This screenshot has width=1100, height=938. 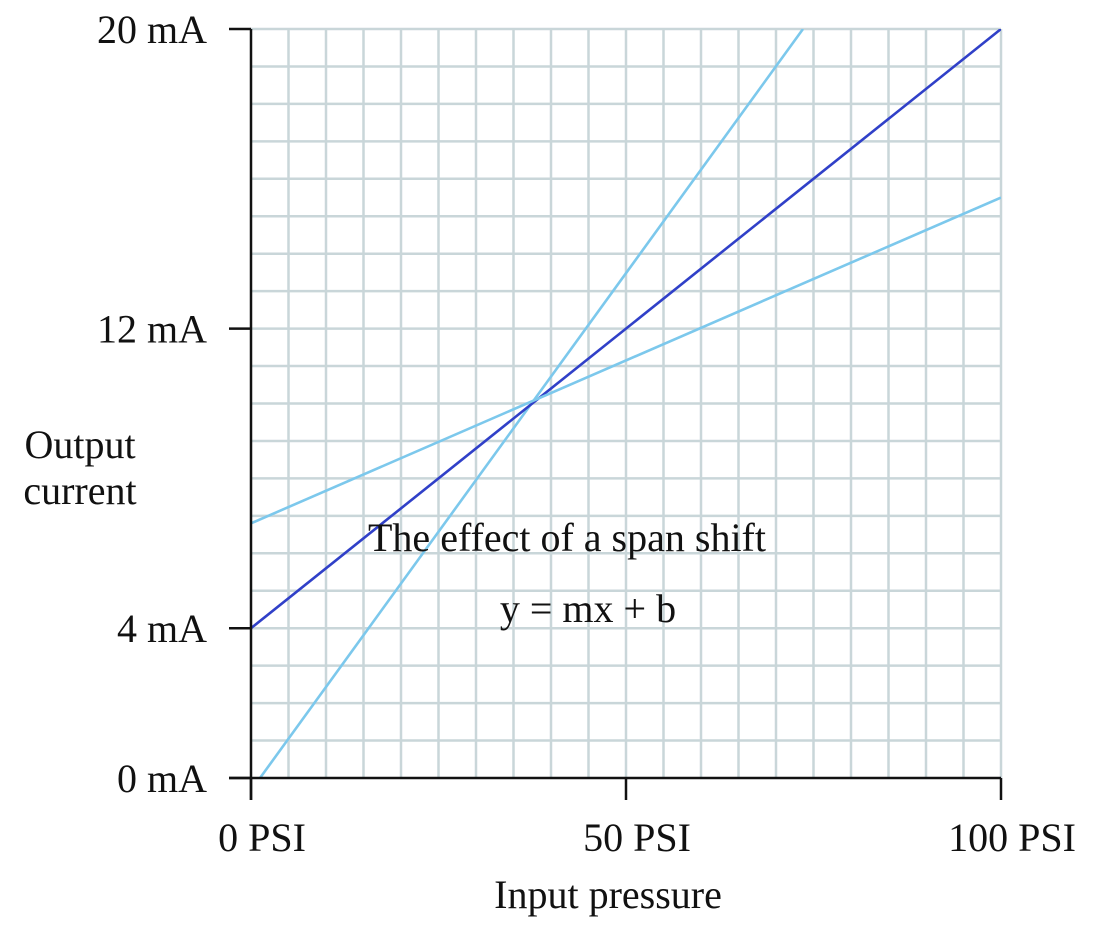 I want to click on y-tick-label: 12 mA, so click(x=152, y=329).